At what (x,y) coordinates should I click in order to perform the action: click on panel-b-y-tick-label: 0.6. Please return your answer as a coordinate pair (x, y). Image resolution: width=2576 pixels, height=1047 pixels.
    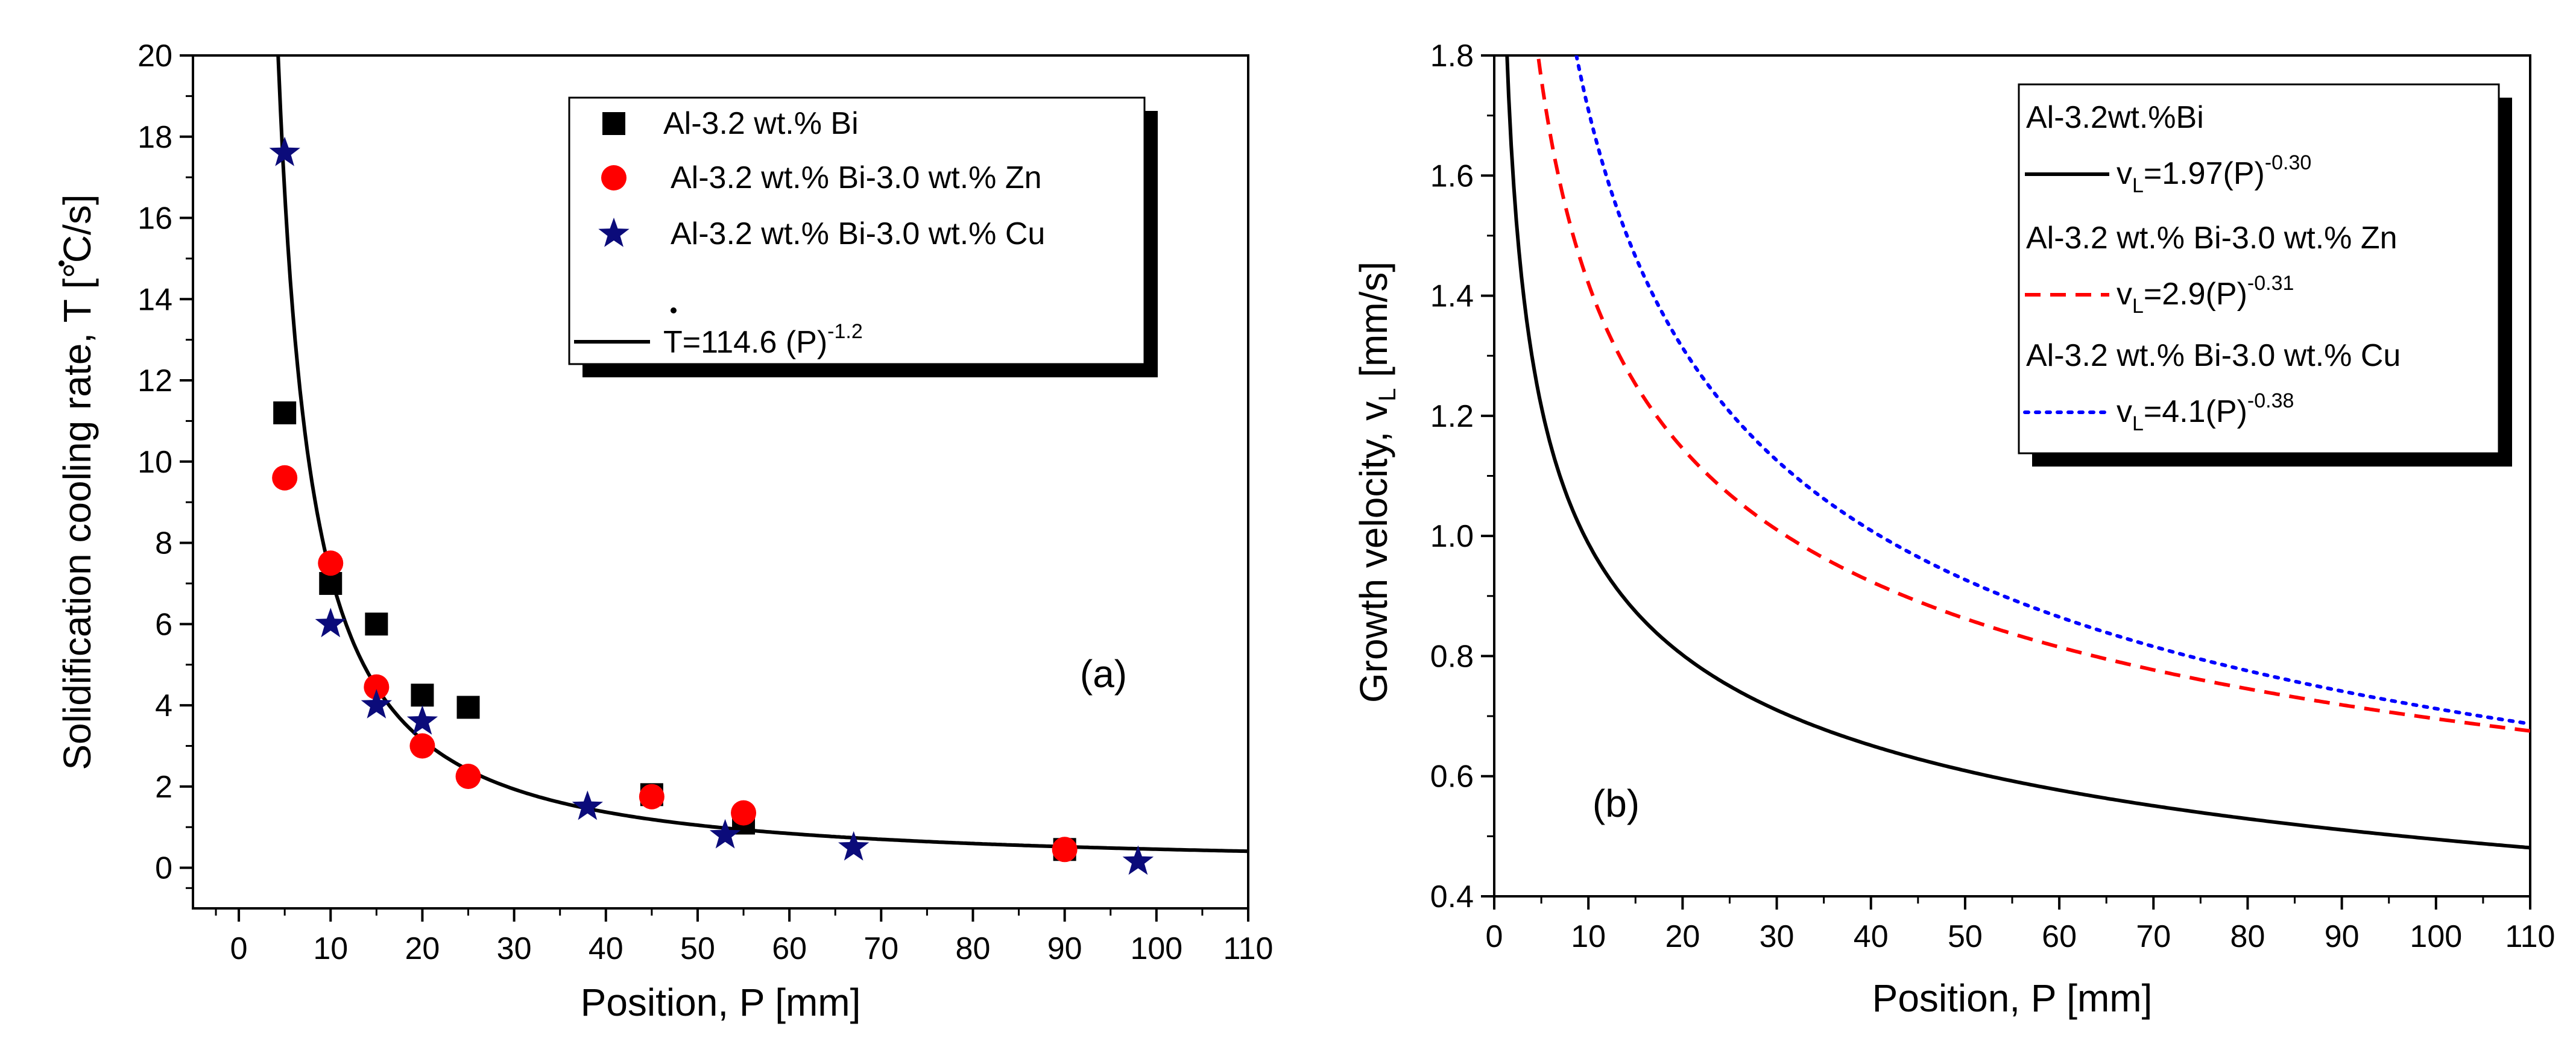
    Looking at the image, I should click on (1452, 776).